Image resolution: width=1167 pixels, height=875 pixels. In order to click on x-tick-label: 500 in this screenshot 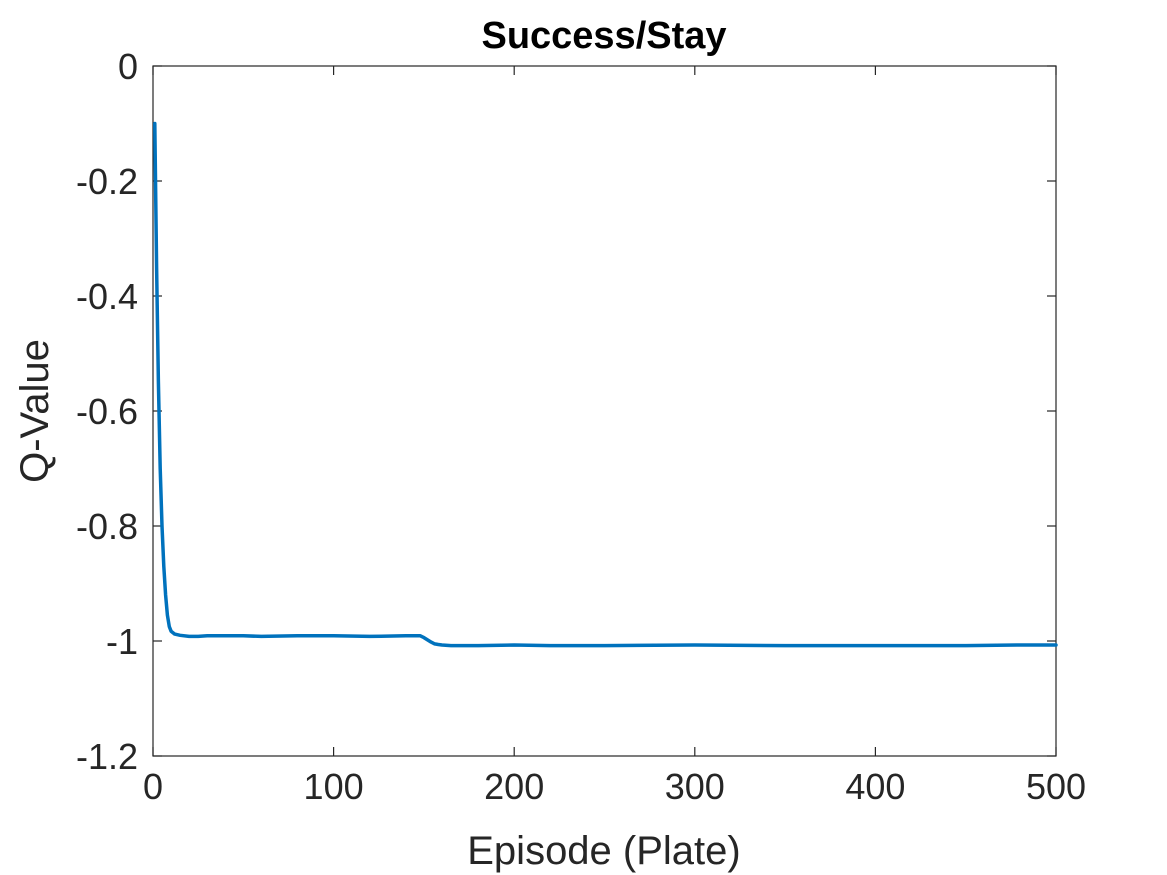, I will do `click(1056, 786)`.